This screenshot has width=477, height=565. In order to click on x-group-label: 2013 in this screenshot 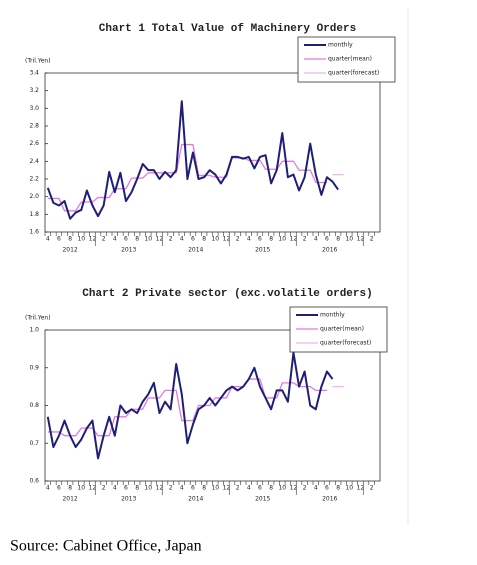, I will do `click(128, 250)`.